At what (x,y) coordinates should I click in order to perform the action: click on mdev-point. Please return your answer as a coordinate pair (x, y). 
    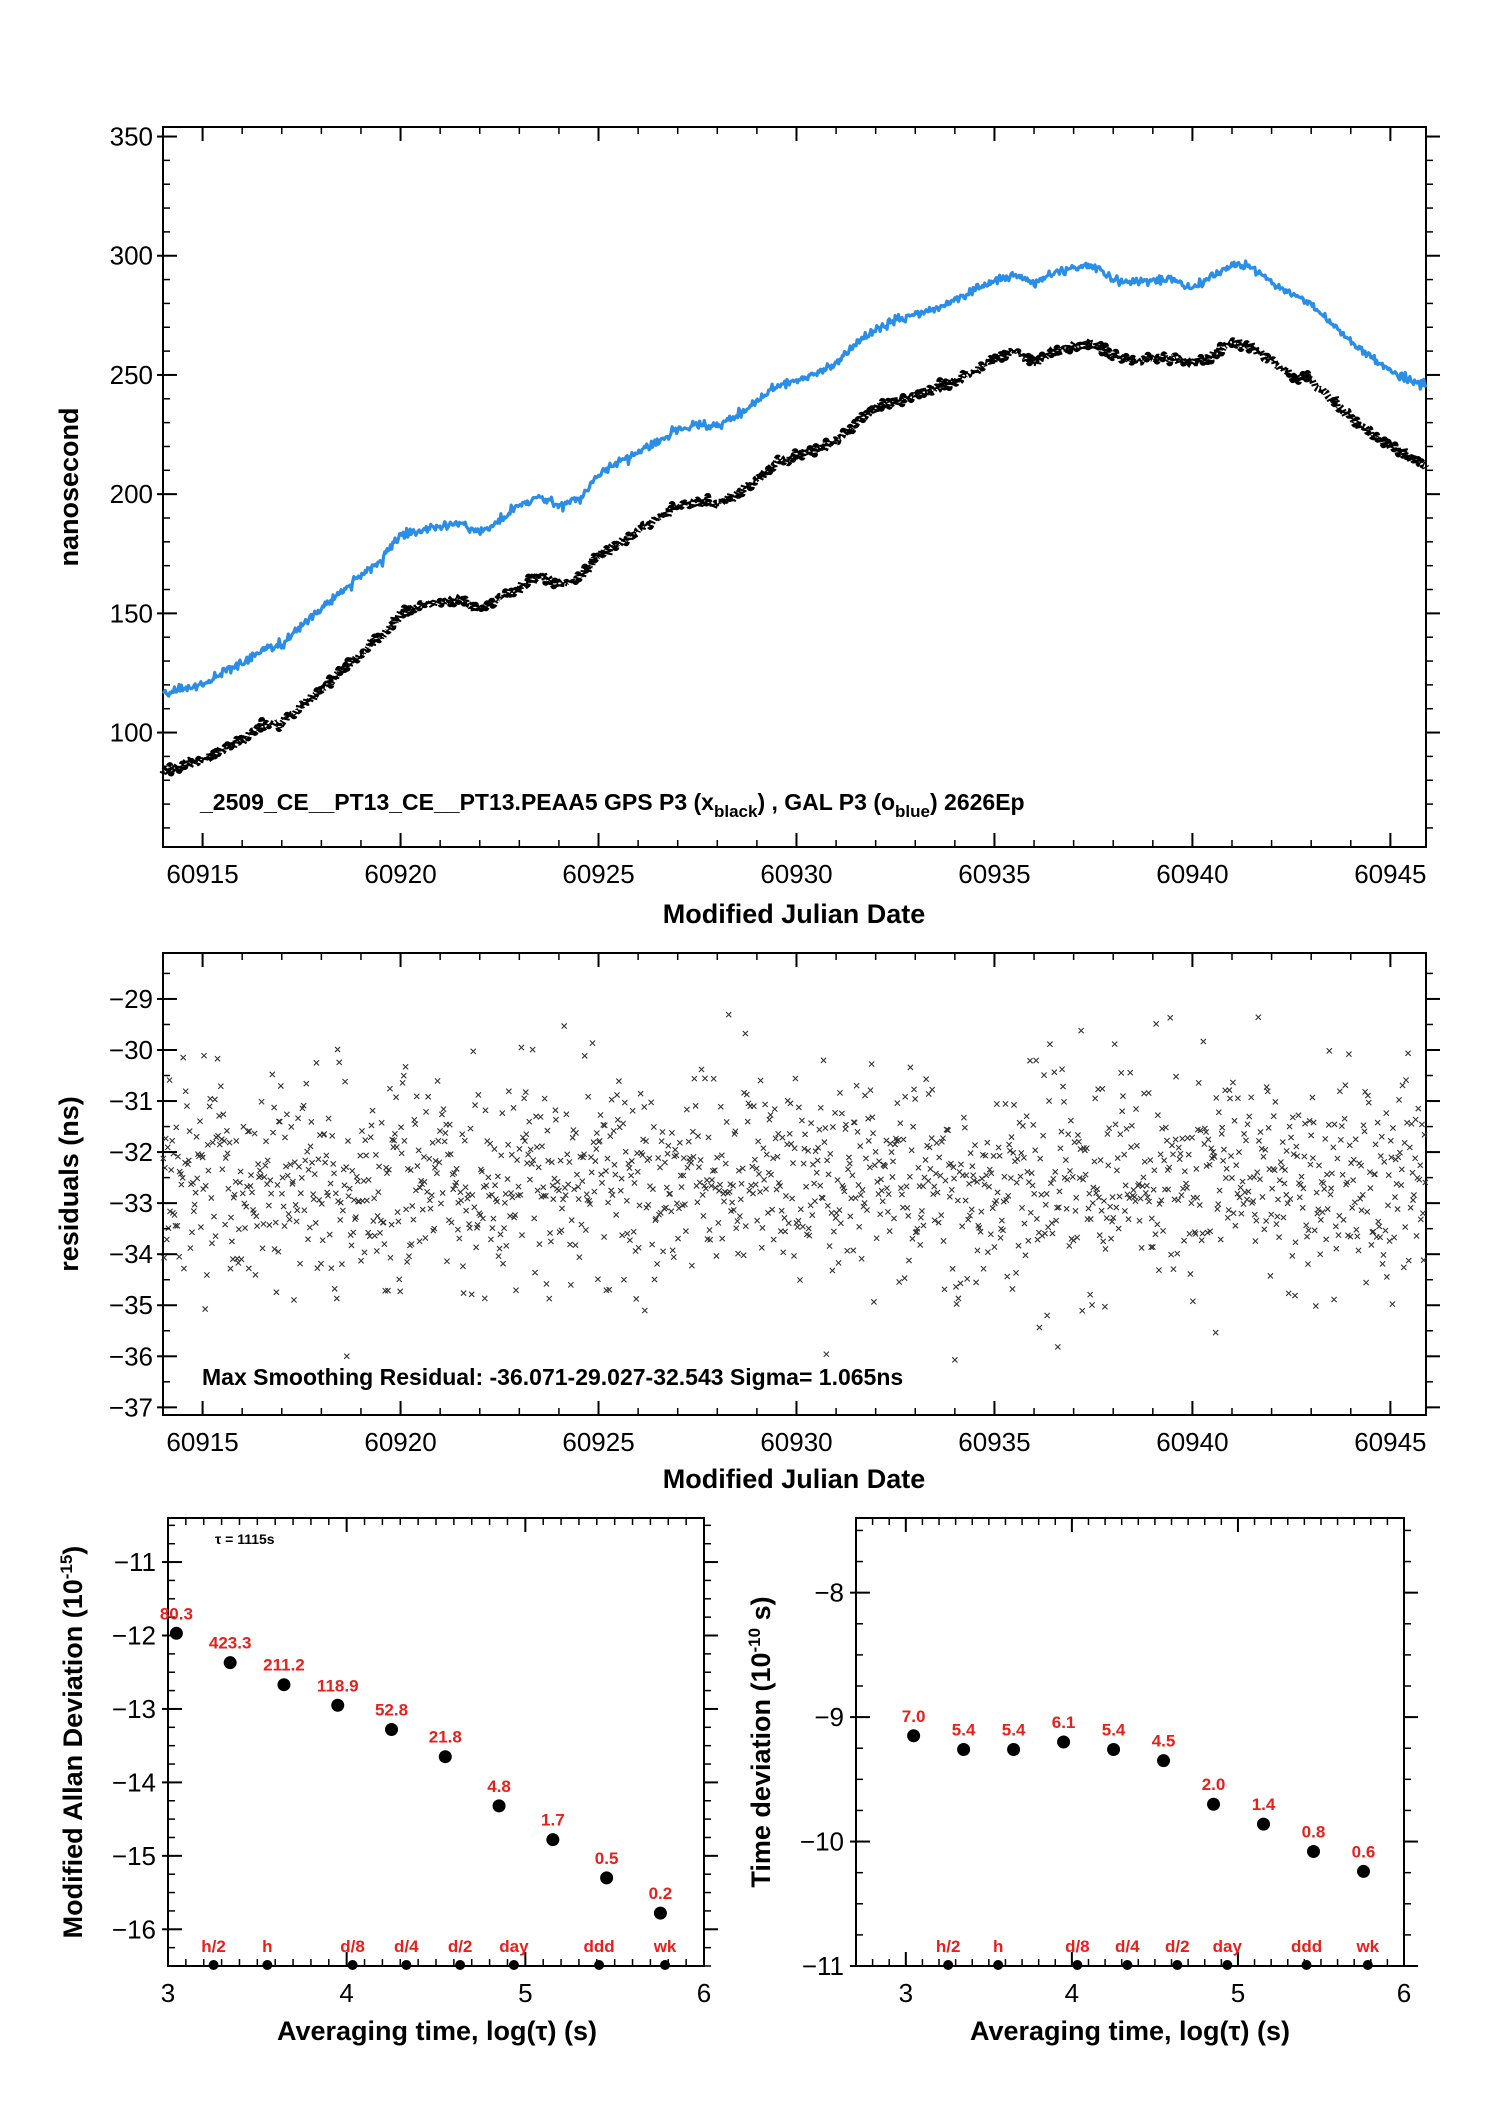
    Looking at the image, I should click on (392, 1730).